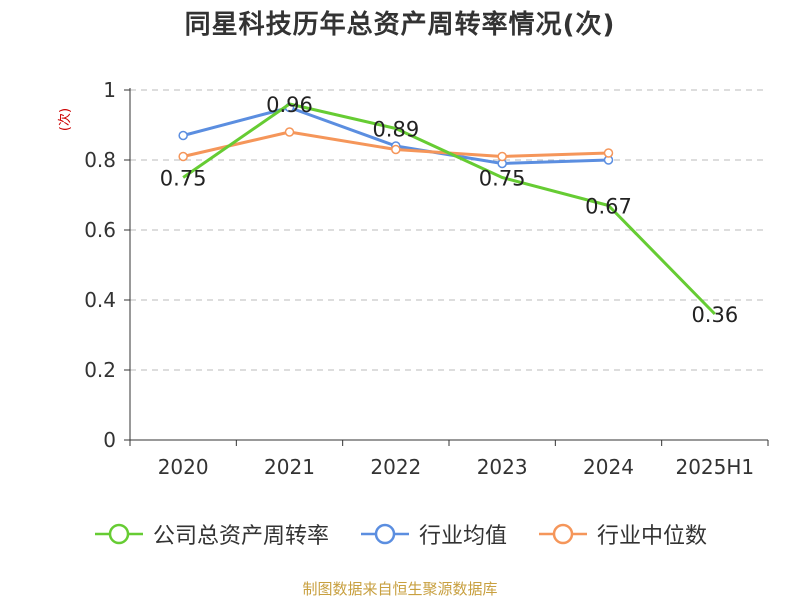 The image size is (800, 600). I want to click on source-note: 制图数据来自恒生聚源数据库, so click(400, 589).